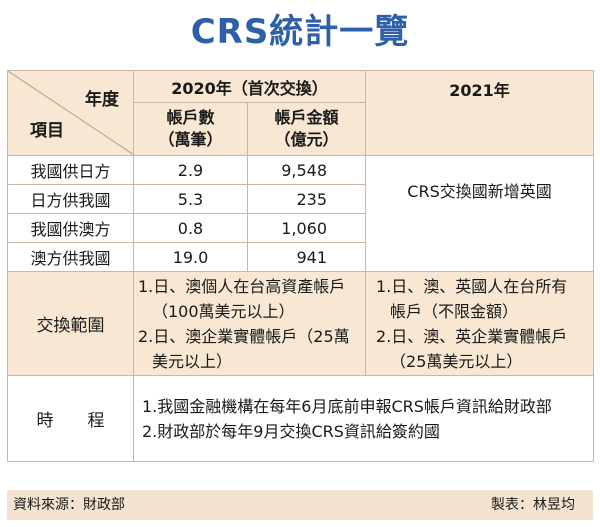 The width and height of the screenshot is (600, 527). I want to click on row-label: 我國供澳方, so click(70, 228).